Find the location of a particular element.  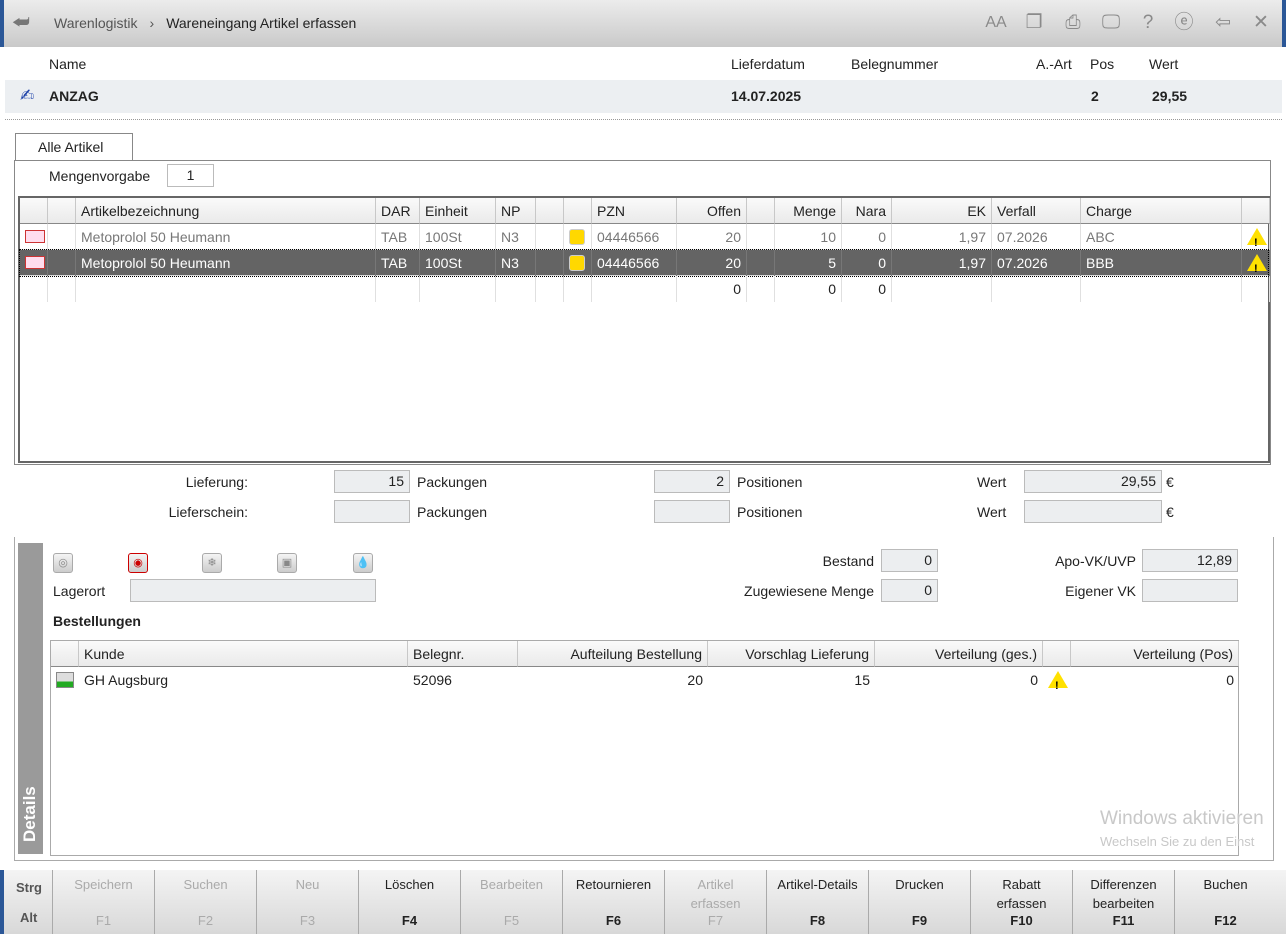

details-sidebar: Details is located at coordinates (30, 698).